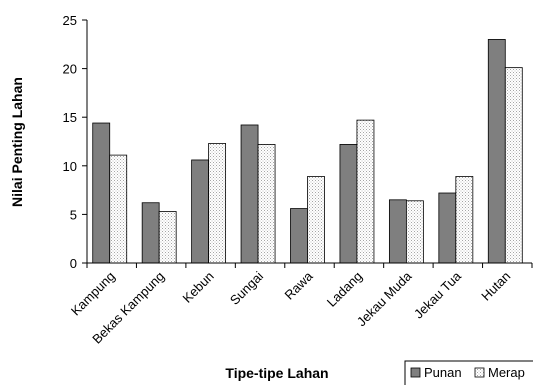 This screenshot has height=385, width=533. What do you see at coordinates (344, 289) in the screenshot?
I see `x-tick-label-ladang: Ladang` at bounding box center [344, 289].